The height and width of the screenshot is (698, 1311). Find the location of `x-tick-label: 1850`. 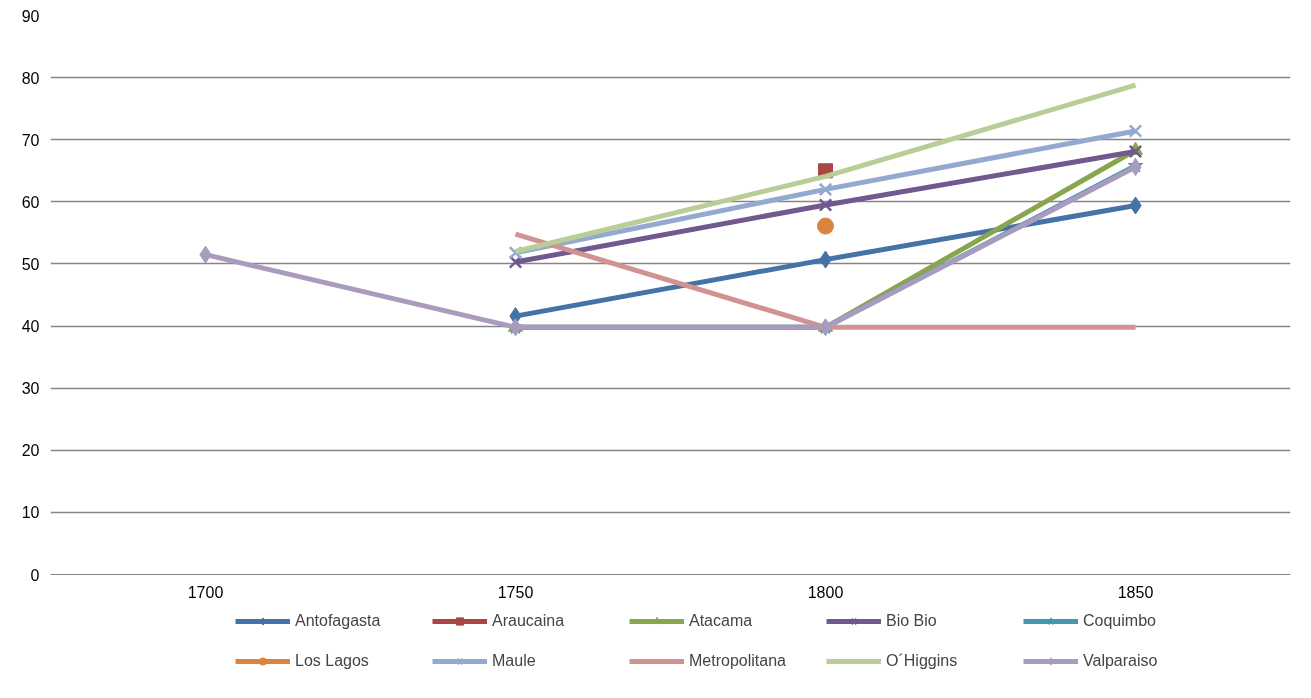

x-tick-label: 1850 is located at coordinates (1135, 592).